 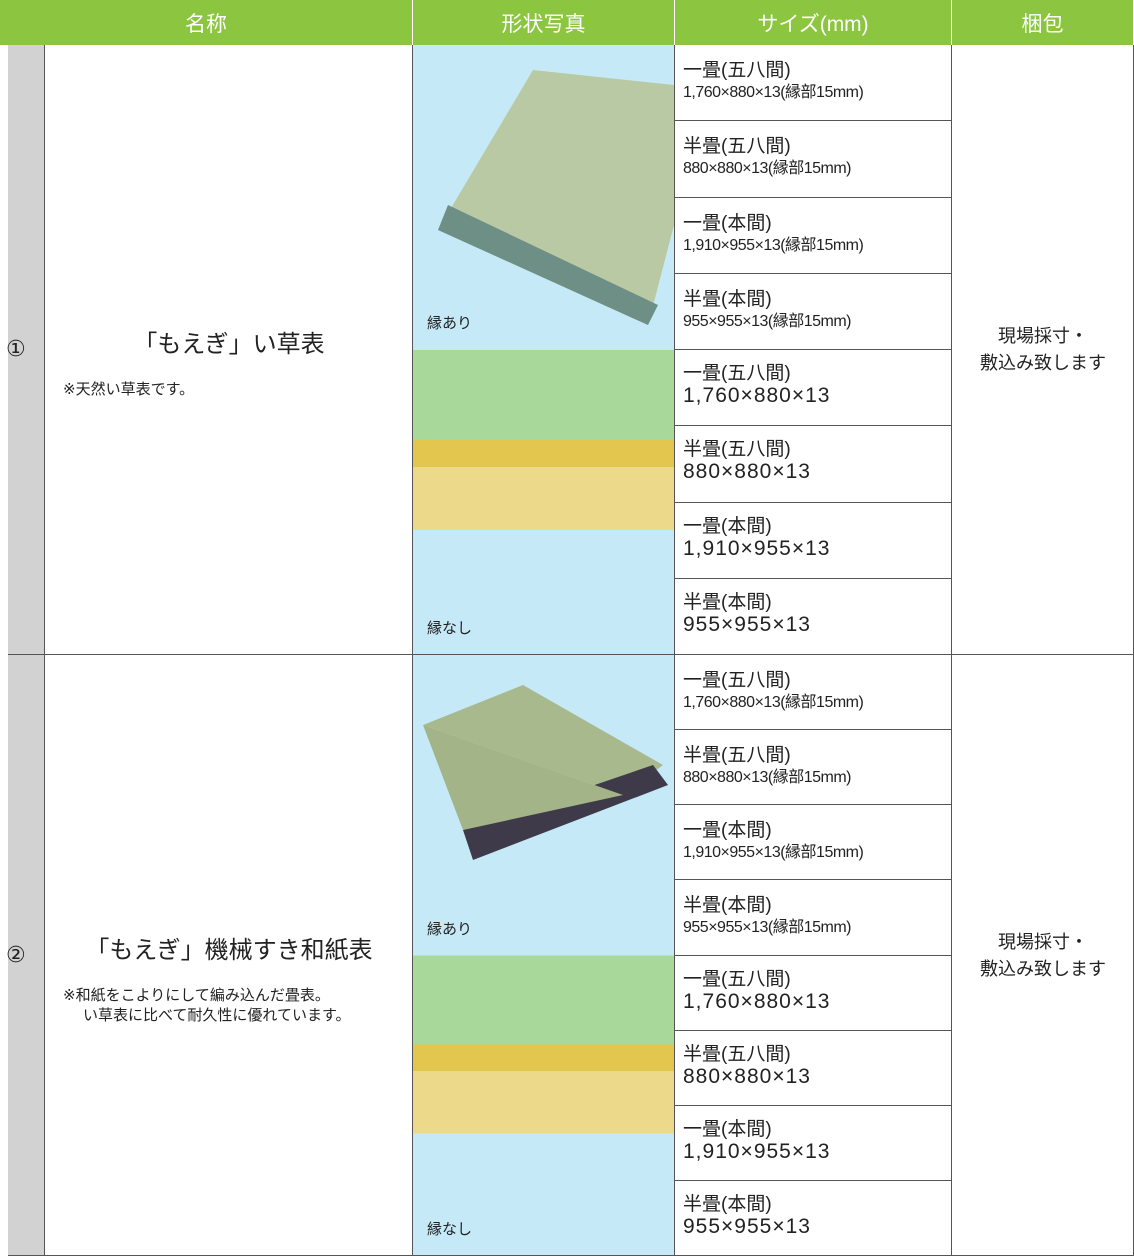 What do you see at coordinates (229, 344) in the screenshot?
I see `product-name: 「もえぎ」い草表` at bounding box center [229, 344].